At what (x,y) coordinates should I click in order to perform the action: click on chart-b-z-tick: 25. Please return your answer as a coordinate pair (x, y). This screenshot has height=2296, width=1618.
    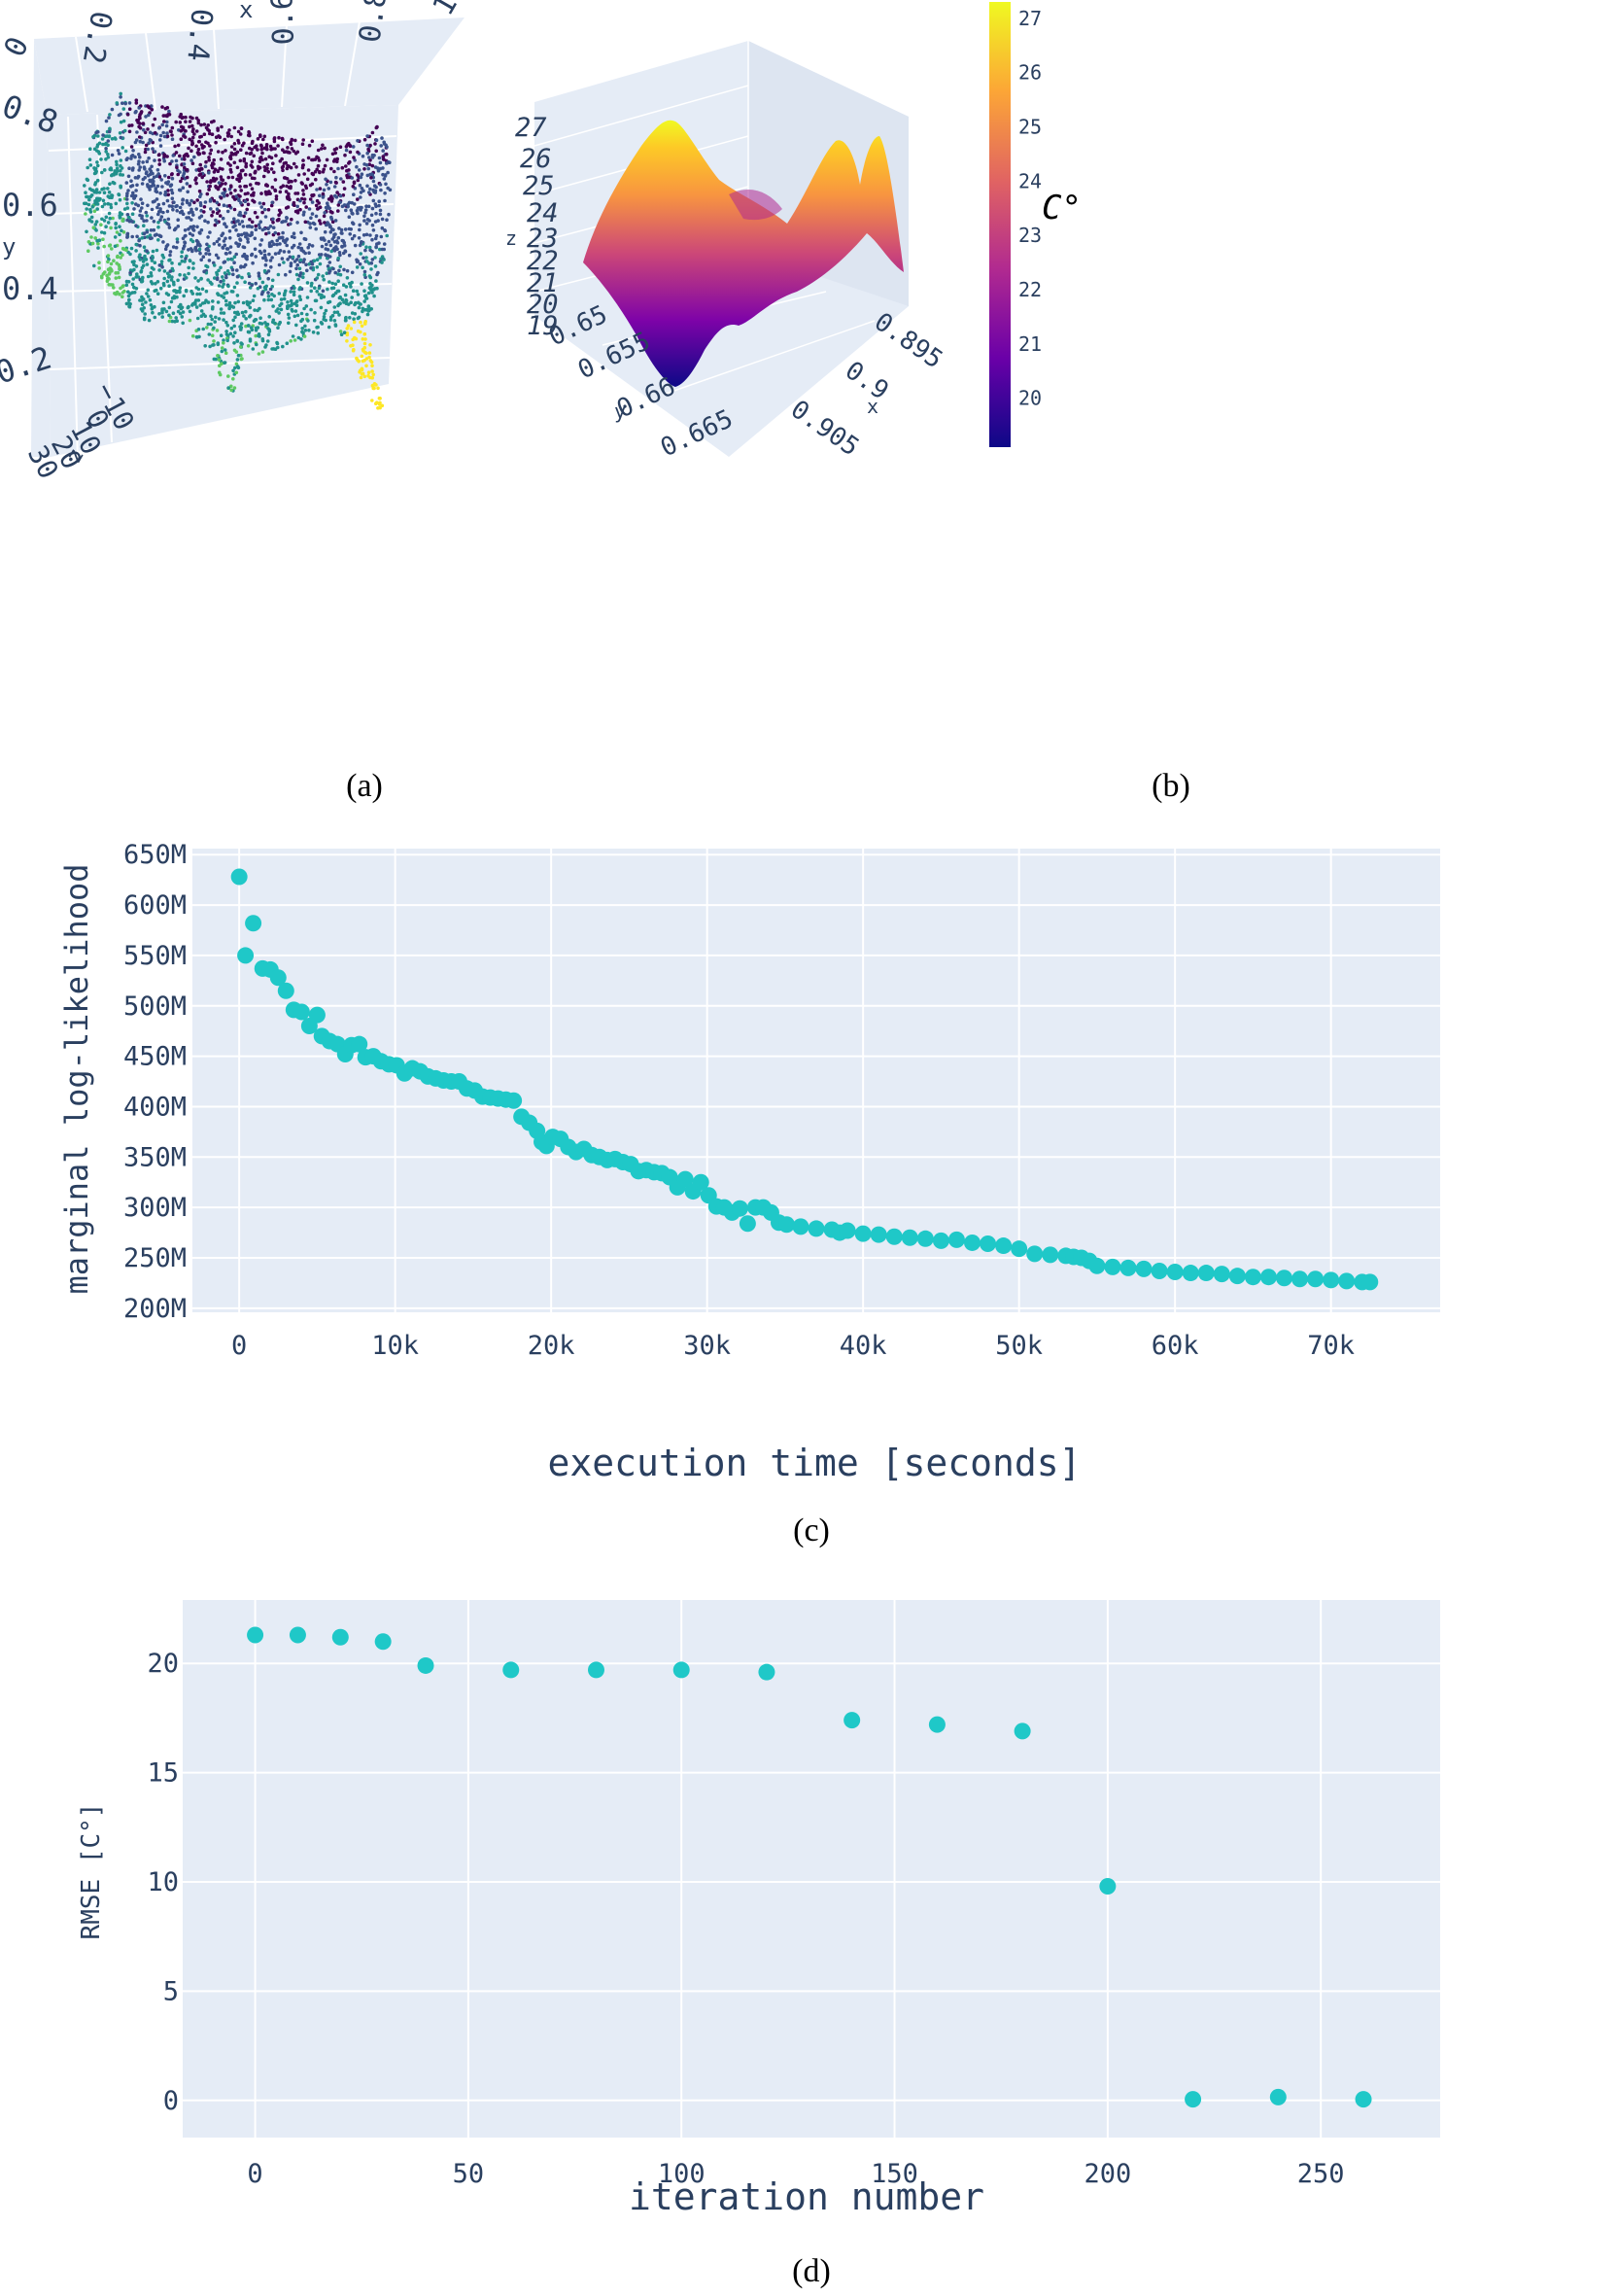
    Looking at the image, I should click on (539, 186).